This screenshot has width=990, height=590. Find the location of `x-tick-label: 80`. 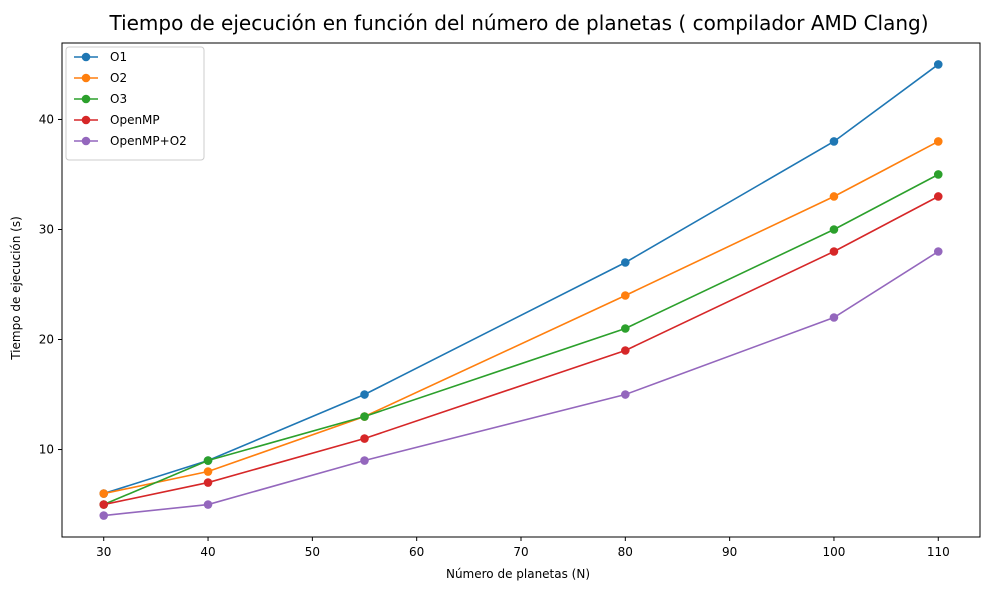

x-tick-label: 80 is located at coordinates (625, 552).